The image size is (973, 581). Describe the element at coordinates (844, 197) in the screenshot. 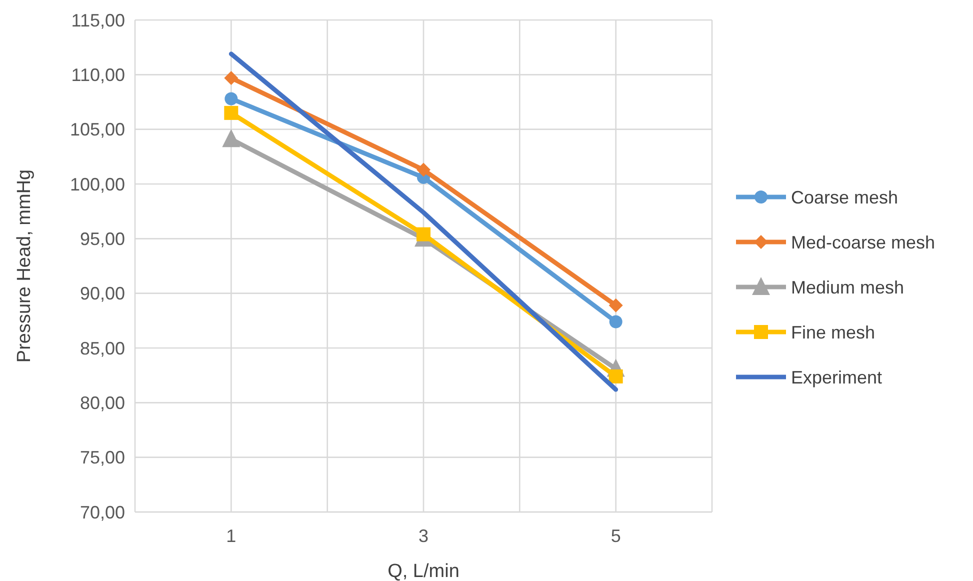

I see `legend-label: Coarse mesh` at that location.